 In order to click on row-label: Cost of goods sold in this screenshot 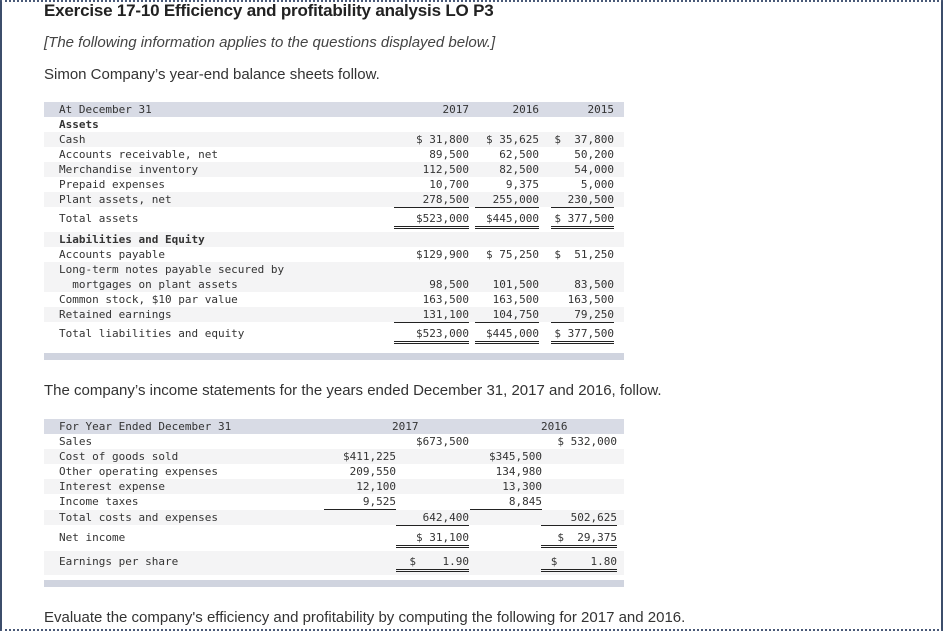, I will do `click(119, 456)`.